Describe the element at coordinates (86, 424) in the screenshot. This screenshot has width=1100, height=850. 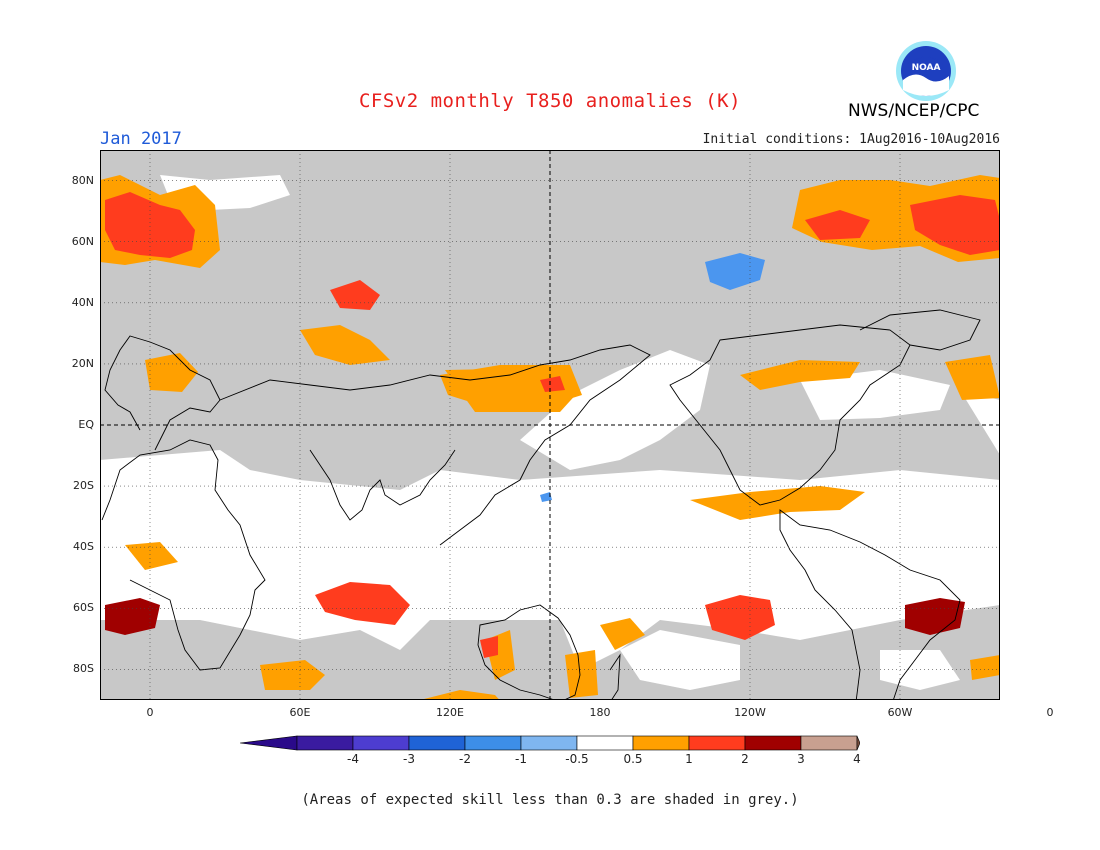
I see `lat-label: EQ` at that location.